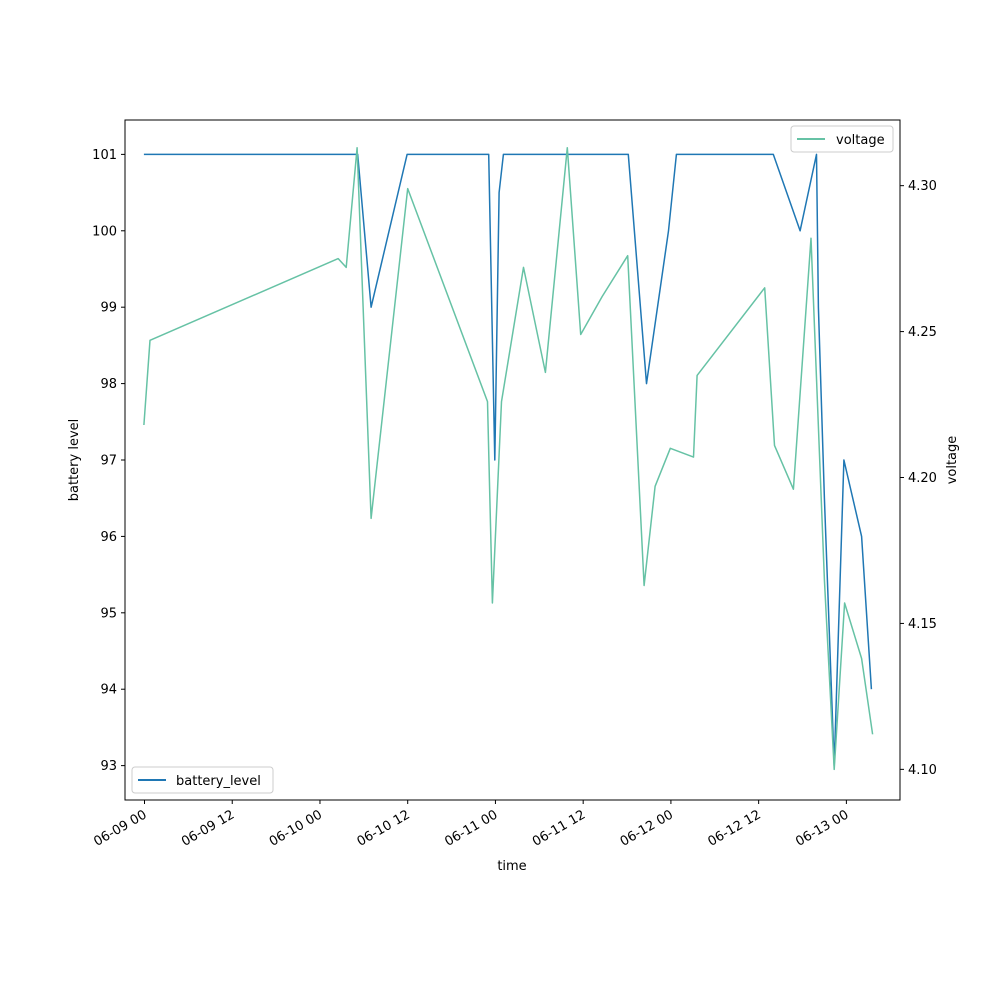  What do you see at coordinates (108, 690) in the screenshot?
I see `left-tick-label: 94` at bounding box center [108, 690].